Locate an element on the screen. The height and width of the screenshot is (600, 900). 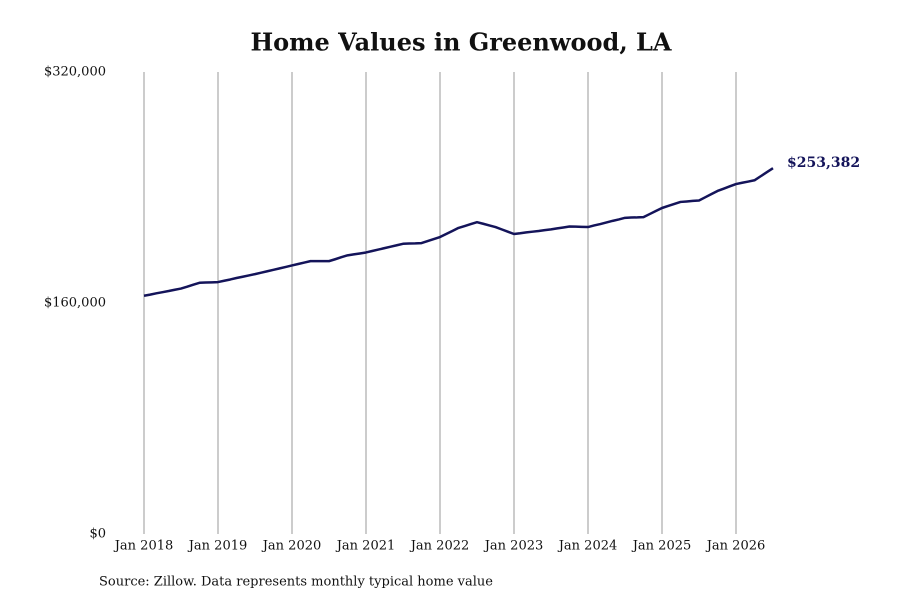
x-tick-label: Jan 2026 is located at coordinates (735, 546).